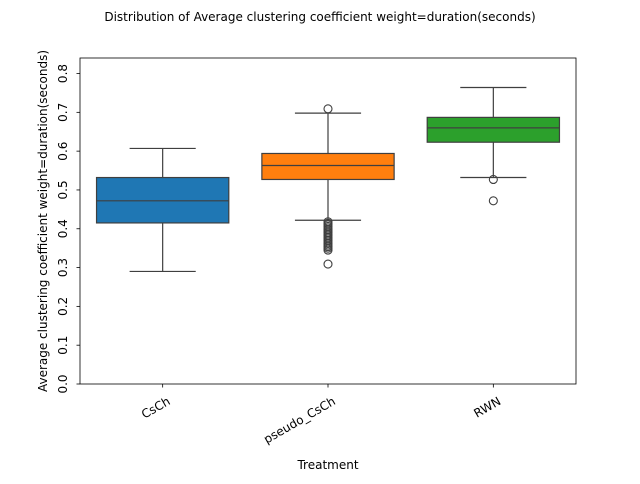 The height and width of the screenshot is (484, 640). I want to click on x-tick-label: pseudo_CsCh, so click(299, 420).